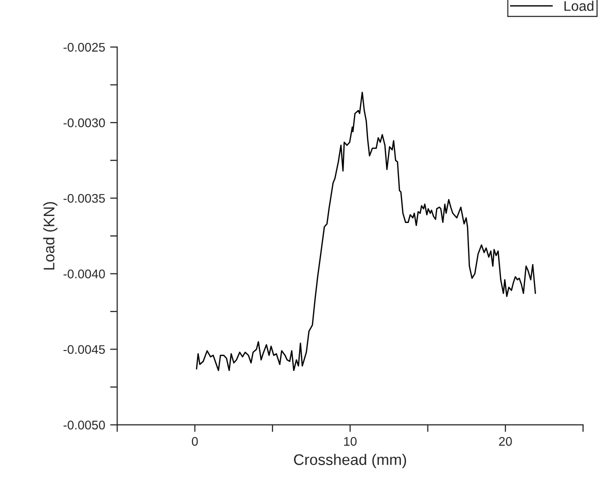 This screenshot has height=490, width=598. Describe the element at coordinates (84, 274) in the screenshot. I see `y-tick-label: -0.0040` at that location.